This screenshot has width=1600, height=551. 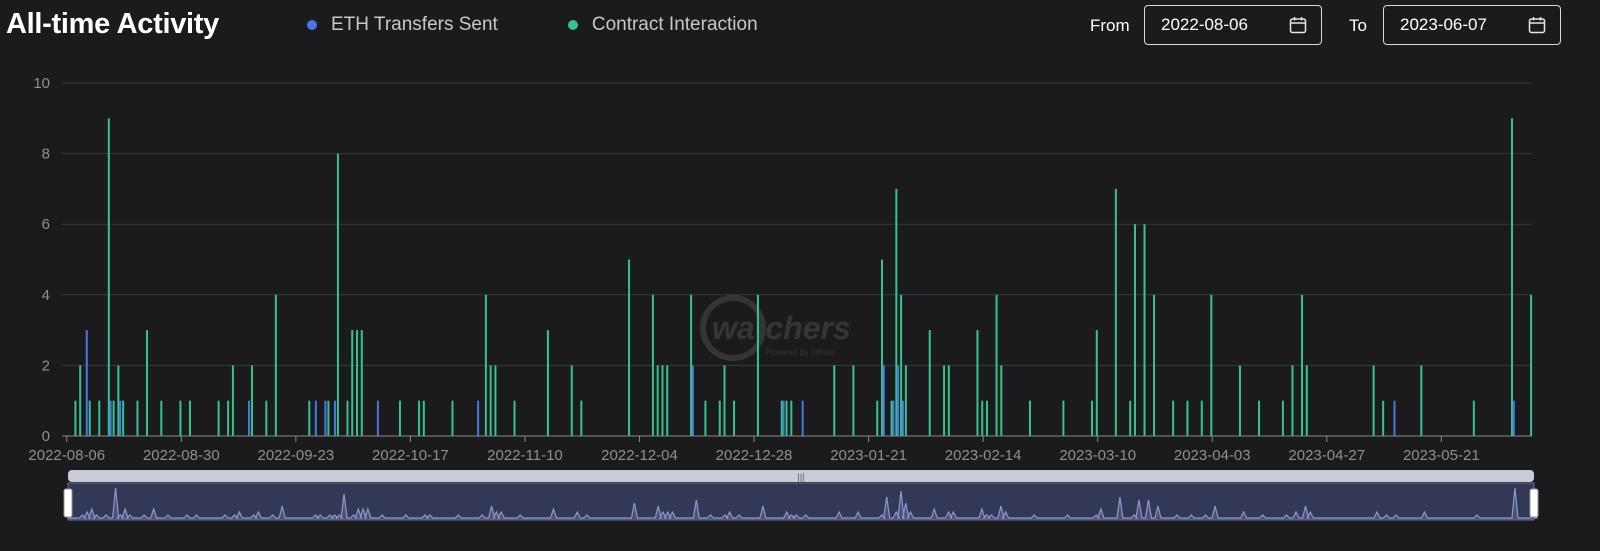 What do you see at coordinates (68, 503) in the screenshot?
I see `navigator-left-handle` at bounding box center [68, 503].